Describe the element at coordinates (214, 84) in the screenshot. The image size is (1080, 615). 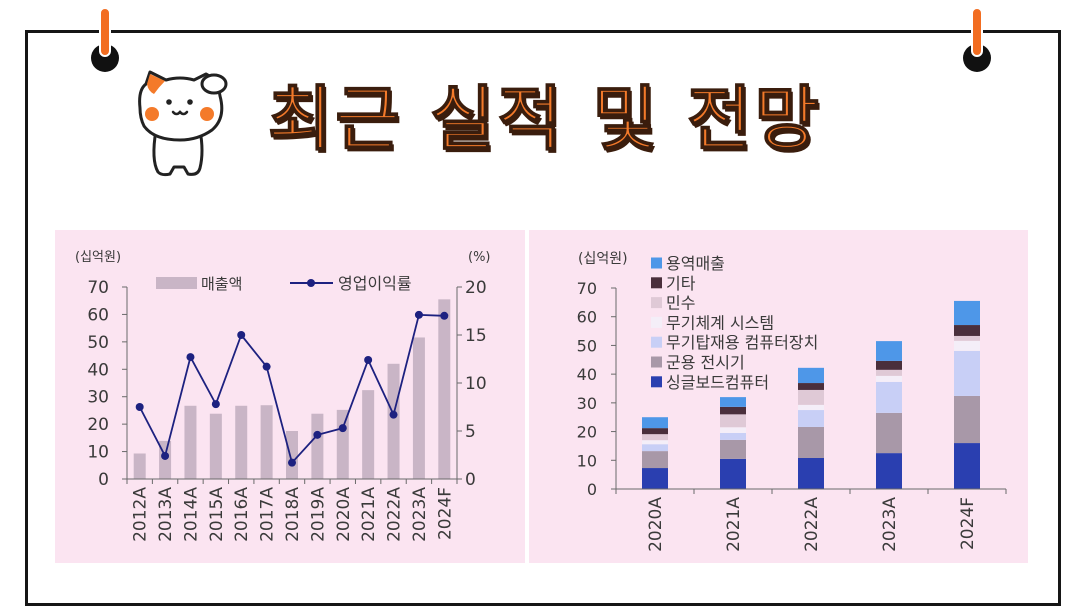
I see `cat-raised-paw` at that location.